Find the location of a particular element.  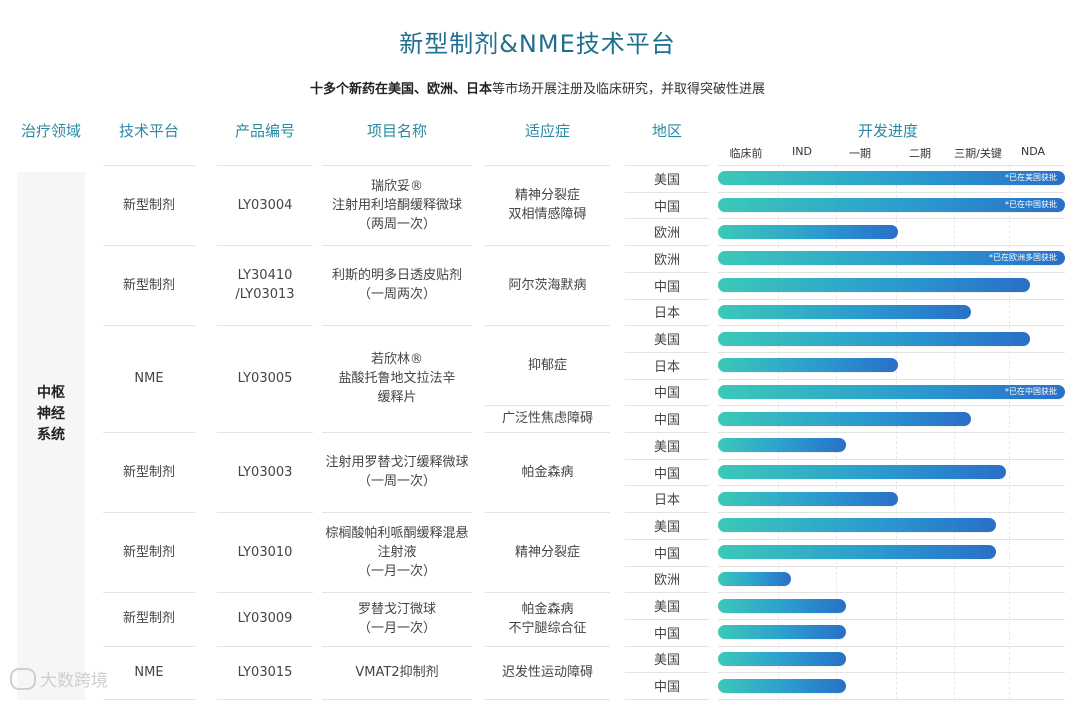

product-name: 若欣林® 盐酸托鲁地文拉法辛 缓释片 is located at coordinates (397, 379).